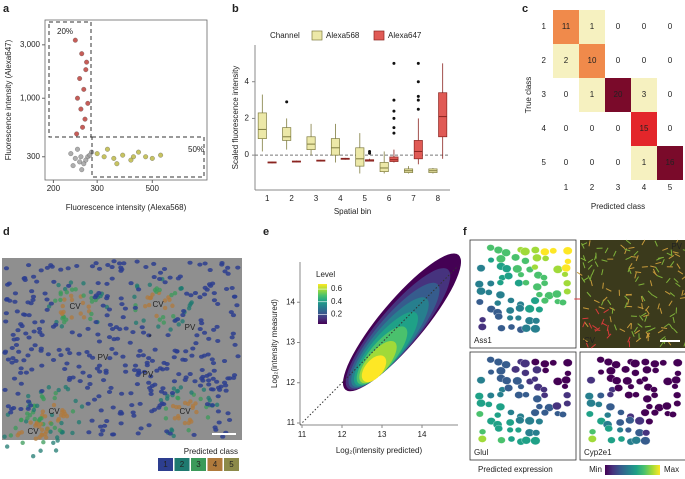 This screenshot has width=685, height=479. Describe the element at coordinates (274, 343) in the screenshot. I see `y-axis-label: Log₂(intensity measured)` at that location.